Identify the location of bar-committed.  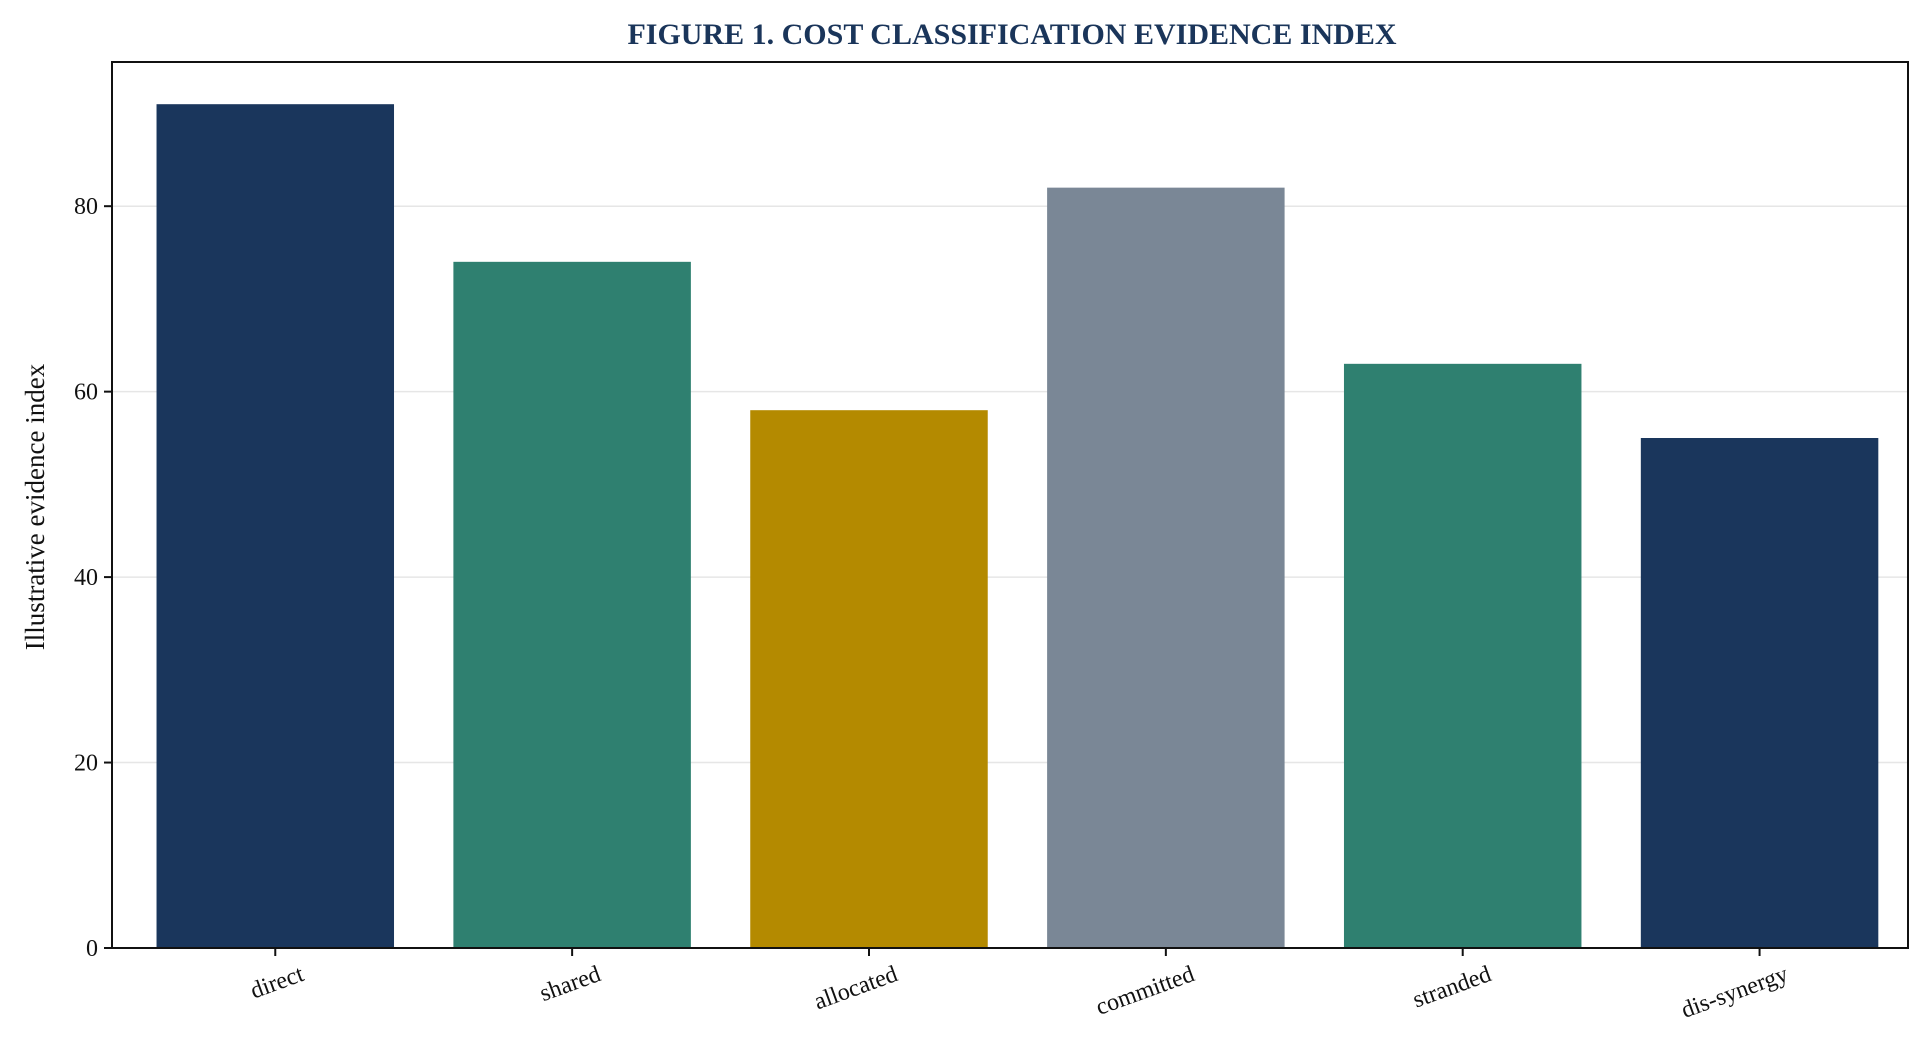
(1166, 567).